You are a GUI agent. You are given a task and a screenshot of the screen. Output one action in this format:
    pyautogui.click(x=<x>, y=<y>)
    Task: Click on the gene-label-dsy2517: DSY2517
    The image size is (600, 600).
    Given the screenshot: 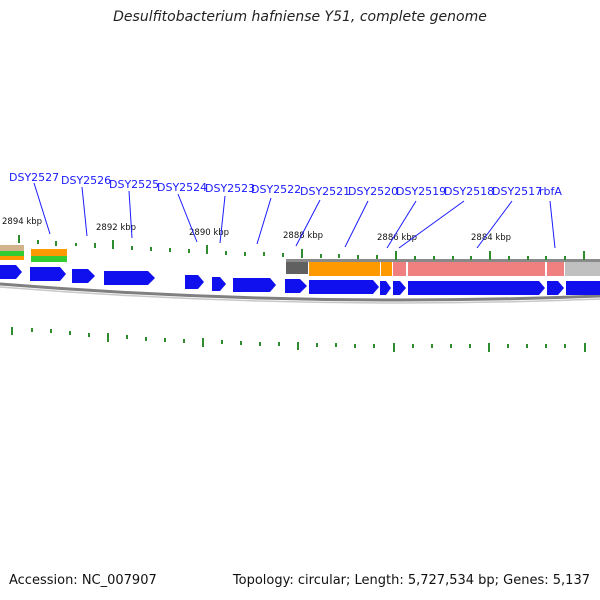 What is the action you would take?
    pyautogui.click(x=517, y=191)
    